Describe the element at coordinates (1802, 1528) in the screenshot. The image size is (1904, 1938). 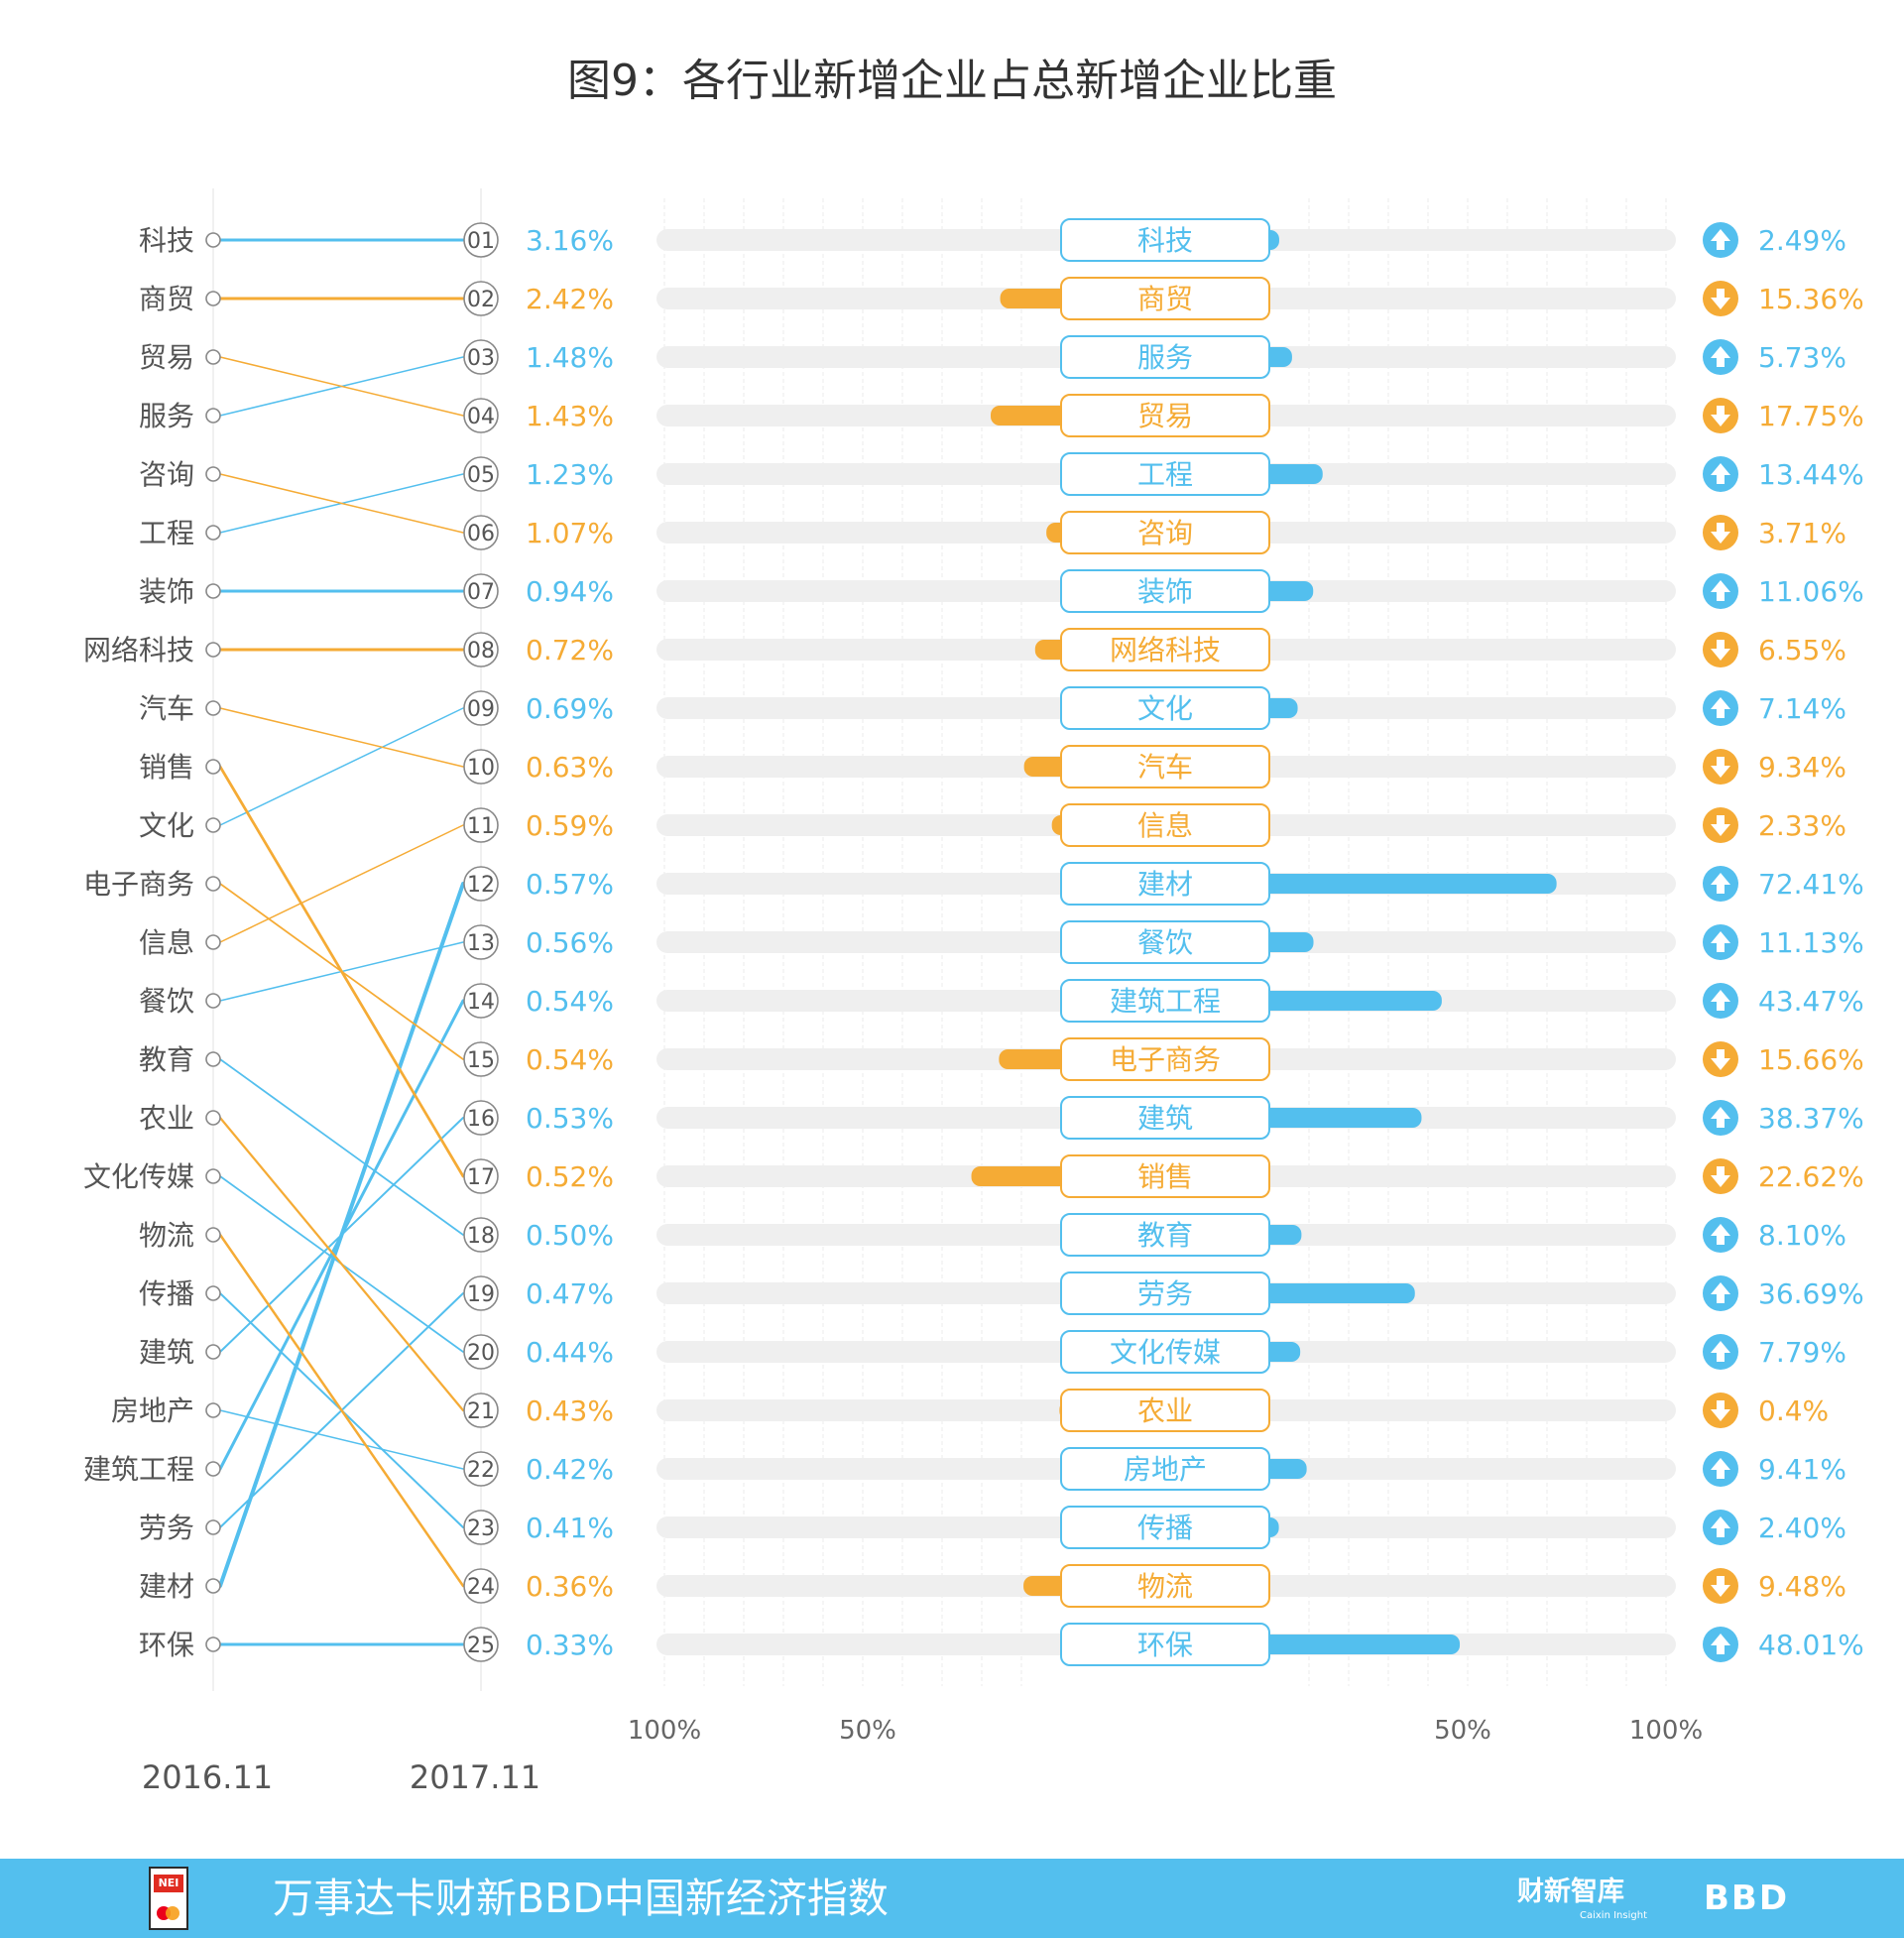
I see `change-value: 2.40%` at that location.